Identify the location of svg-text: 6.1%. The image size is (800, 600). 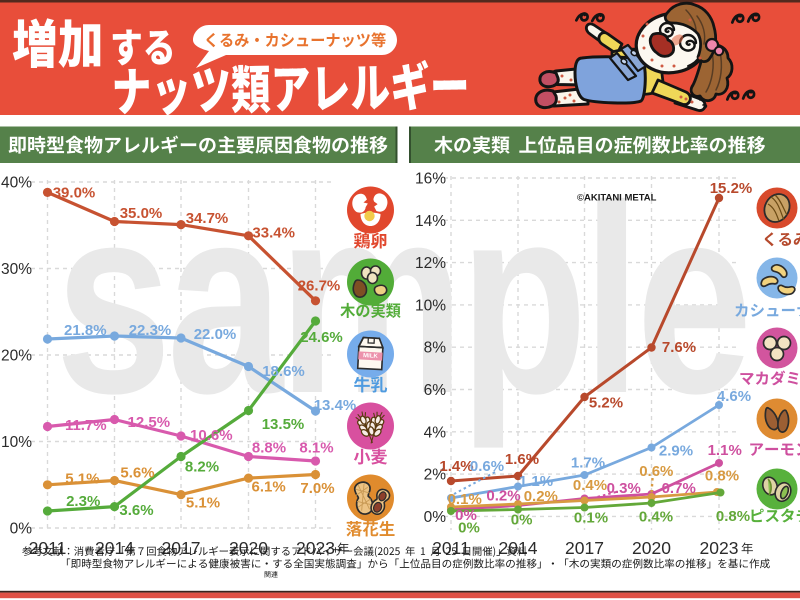
(268, 487).